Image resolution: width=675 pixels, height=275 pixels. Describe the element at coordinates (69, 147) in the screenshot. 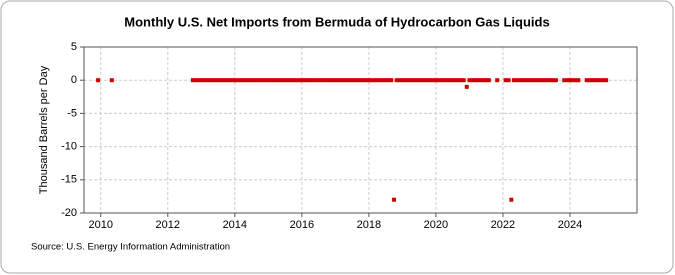

I see `y-tick-label: -10` at that location.